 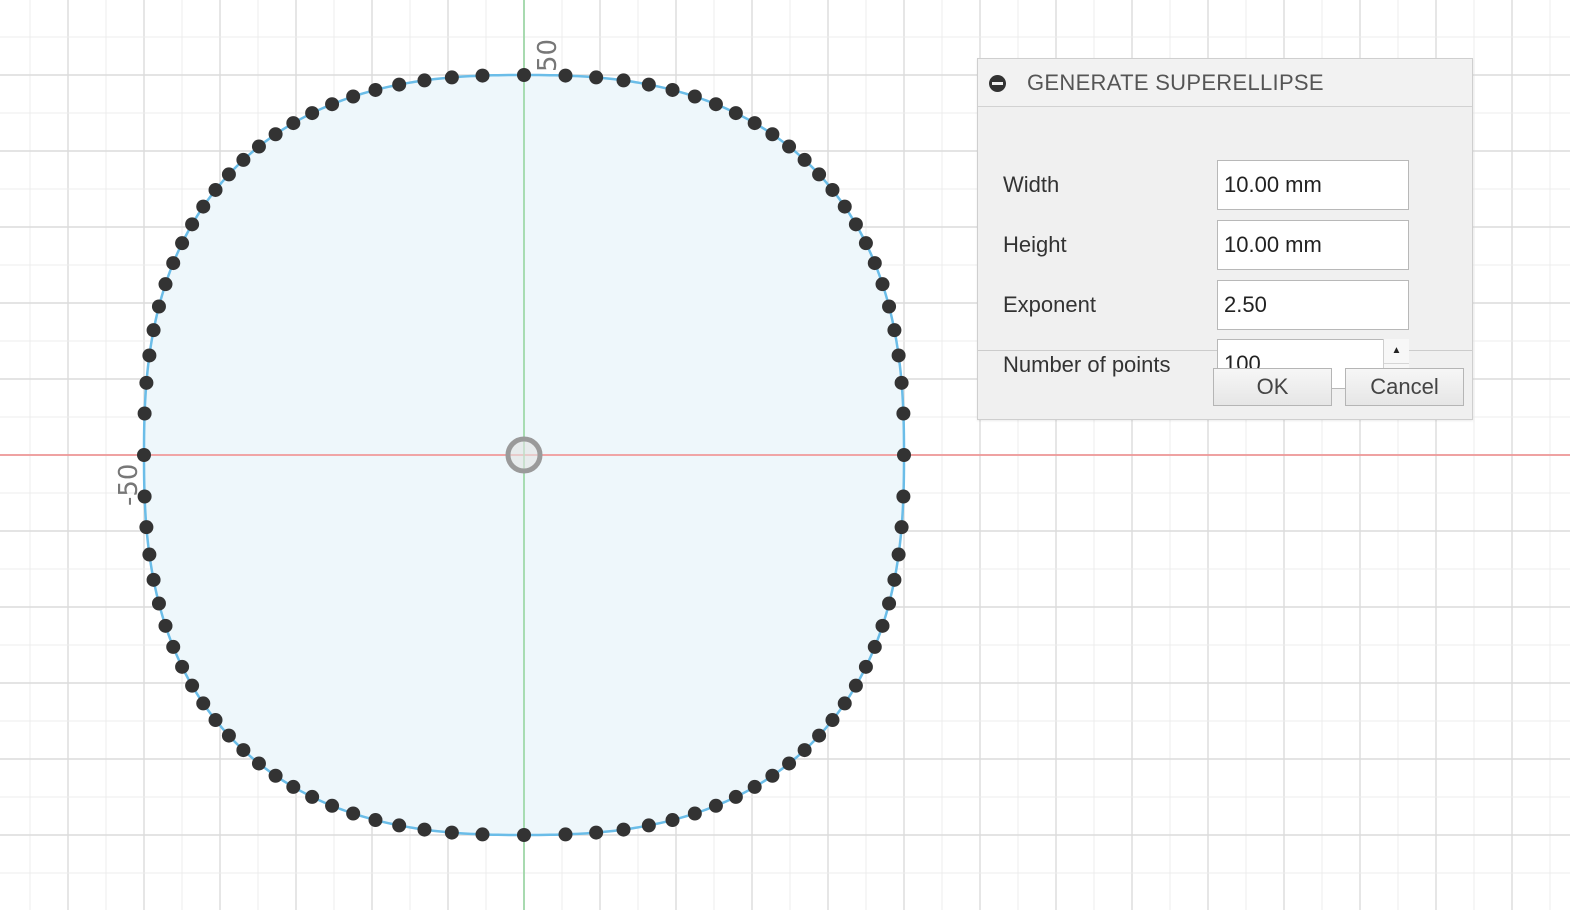 What do you see at coordinates (997, 83) in the screenshot?
I see `collapse-icon` at bounding box center [997, 83].